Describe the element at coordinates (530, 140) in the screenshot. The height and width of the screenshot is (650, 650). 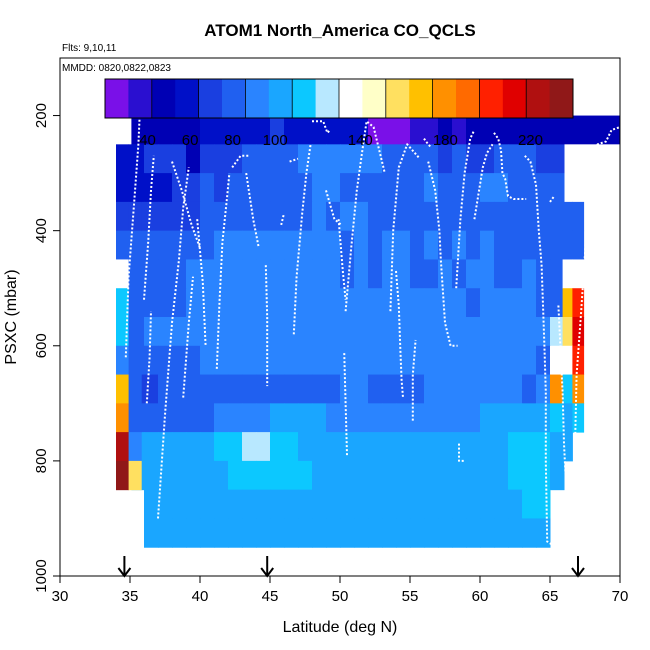
I see `colorbar-tick-label: 220` at that location.